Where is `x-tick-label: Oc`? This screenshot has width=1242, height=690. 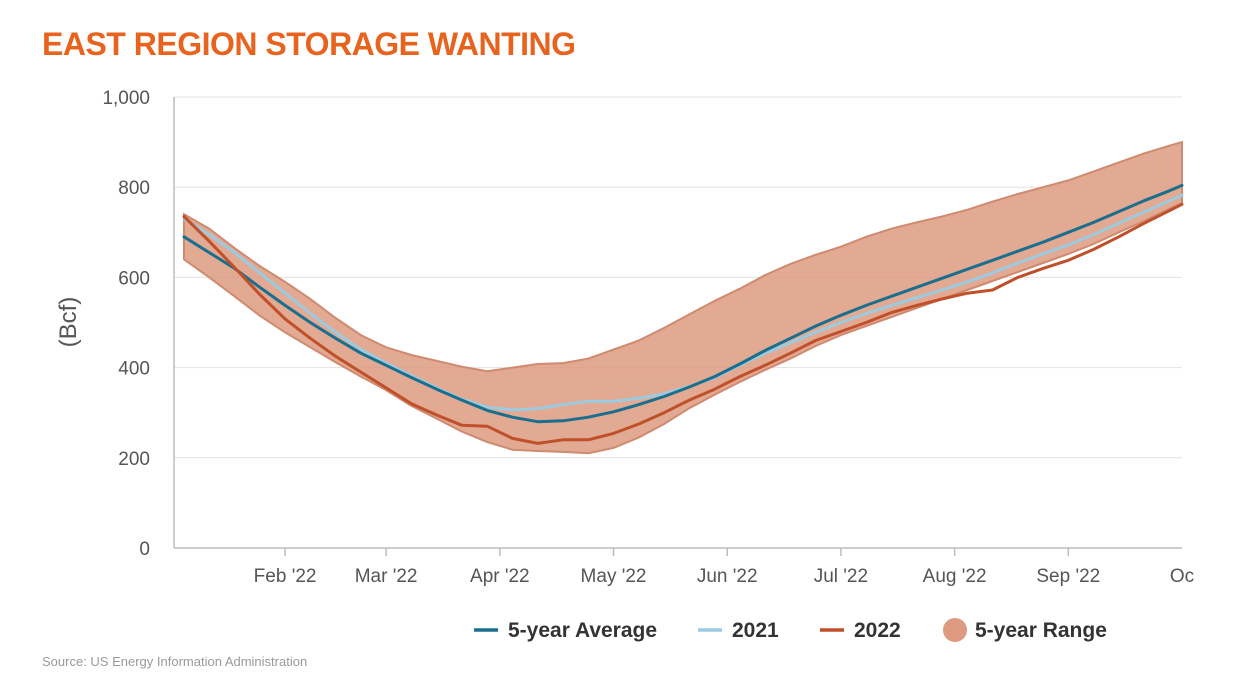
x-tick-label: Oc is located at coordinates (1182, 576).